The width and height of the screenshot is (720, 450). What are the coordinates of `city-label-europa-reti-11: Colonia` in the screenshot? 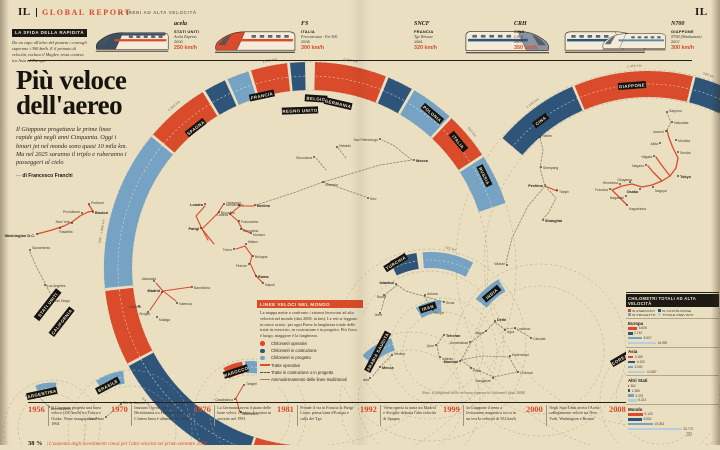 It's located at (223, 215).